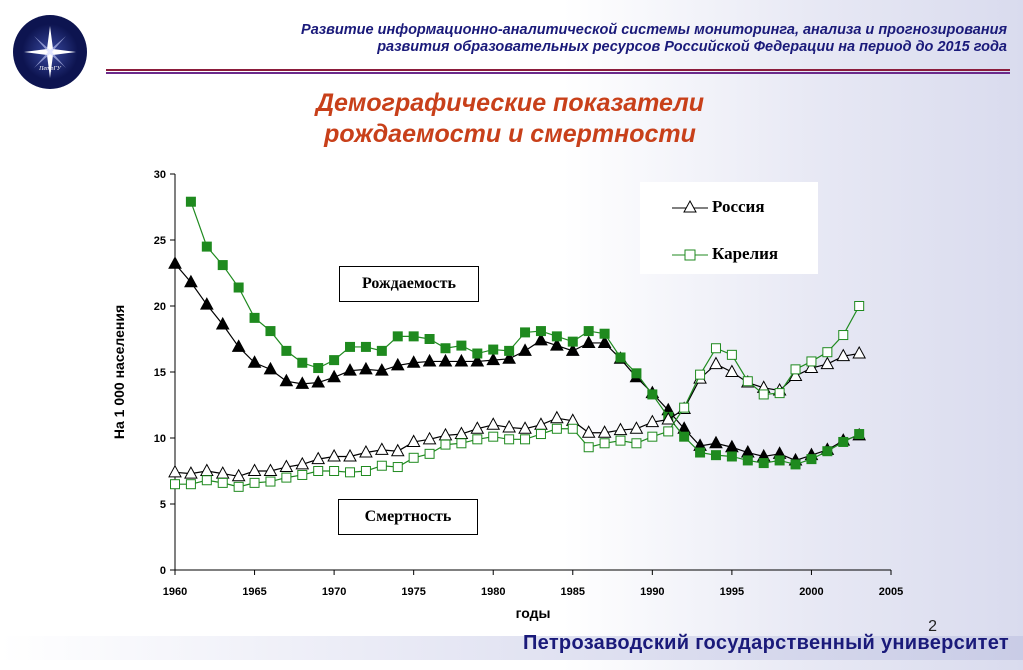 The height and width of the screenshot is (670, 1023). Describe the element at coordinates (573, 592) in the screenshot. I see `x-tick-label: 1985` at that location.